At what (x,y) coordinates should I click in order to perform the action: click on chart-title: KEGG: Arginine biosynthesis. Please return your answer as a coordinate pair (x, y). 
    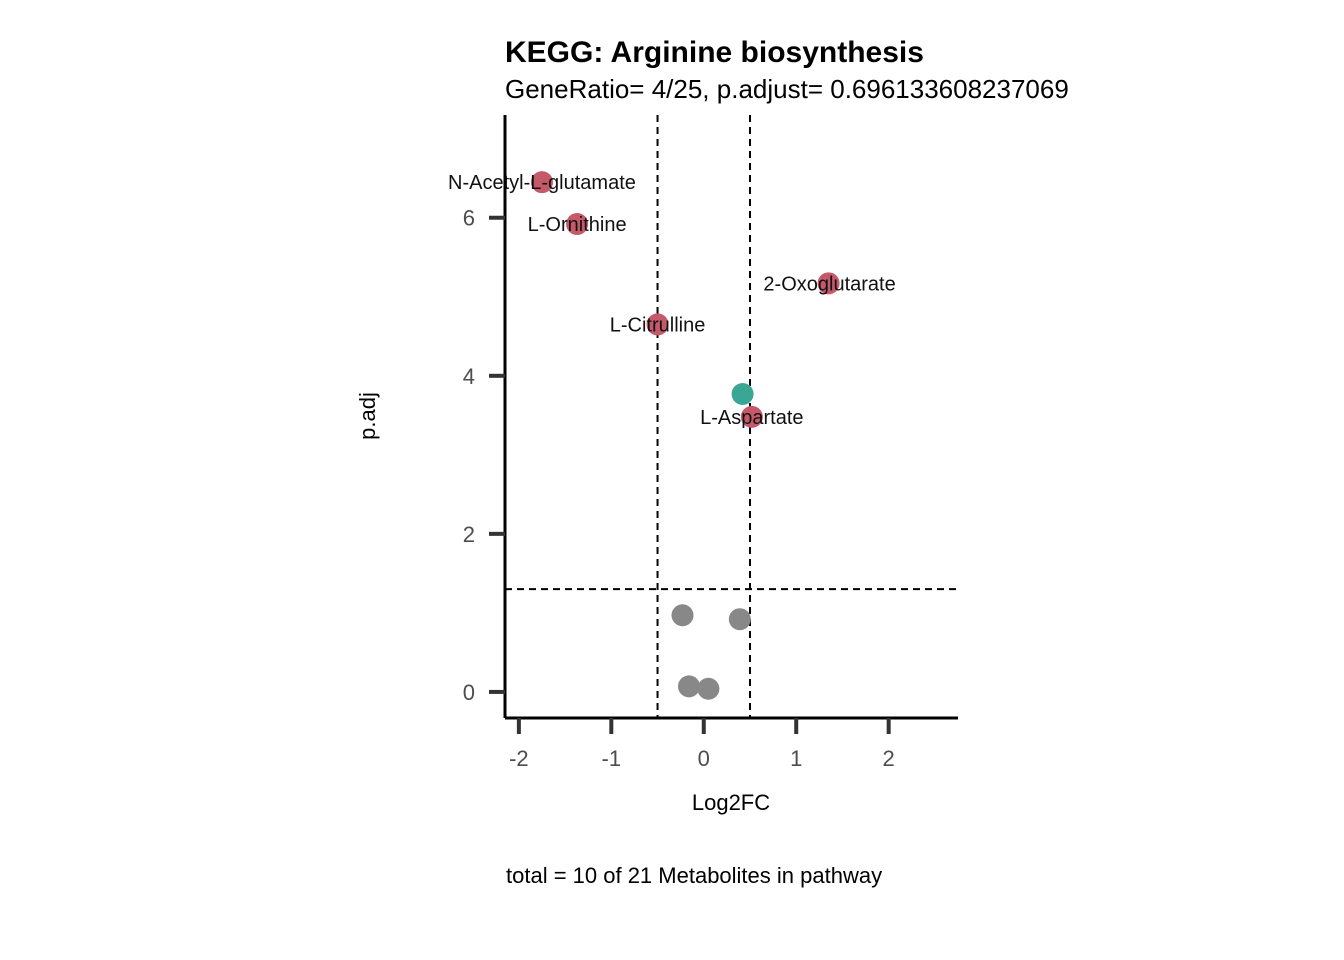
    Looking at the image, I should click on (714, 52).